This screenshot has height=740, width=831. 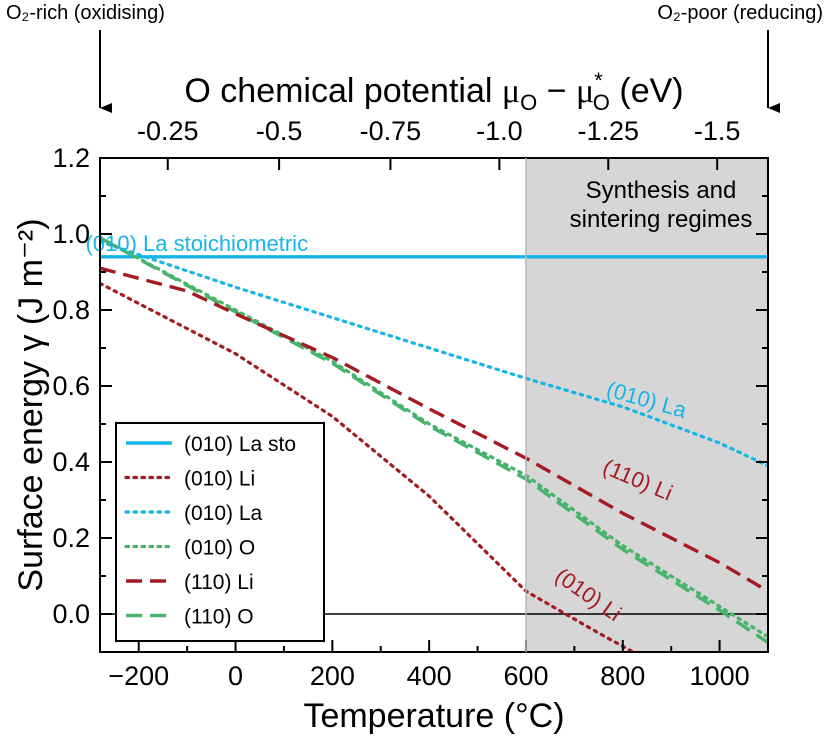 What do you see at coordinates (71, 462) in the screenshot?
I see `y-tick-label: 0.4` at bounding box center [71, 462].